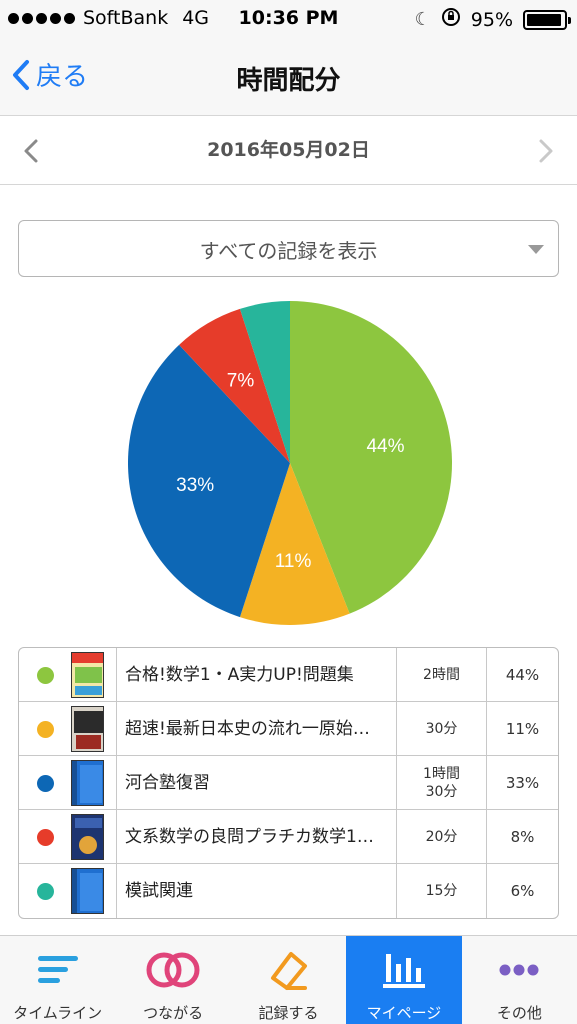 The height and width of the screenshot is (1024, 577). What do you see at coordinates (545, 151) in the screenshot?
I see `next-date-button` at bounding box center [545, 151].